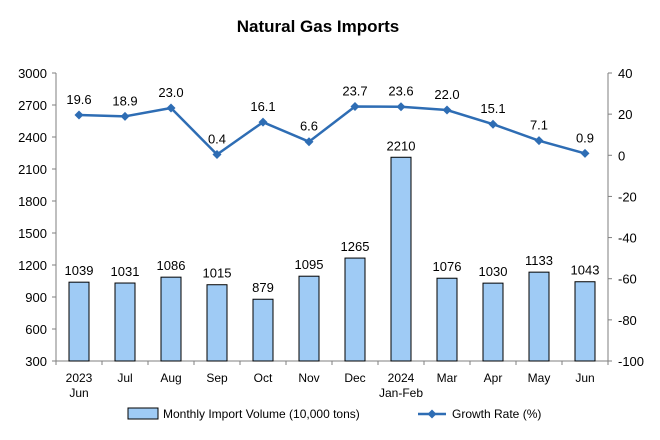  I want to click on x-tick-label: Nov, so click(308, 378).